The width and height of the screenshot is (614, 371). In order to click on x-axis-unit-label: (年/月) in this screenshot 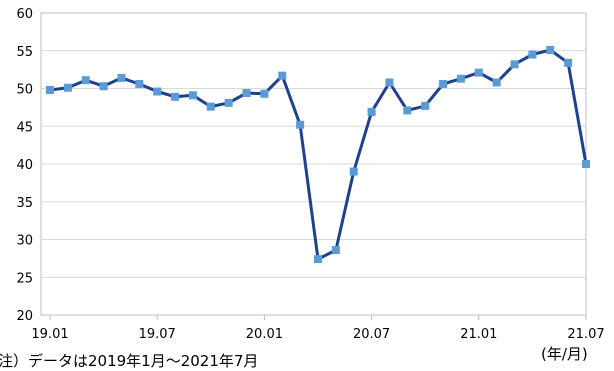, I will do `click(564, 354)`.